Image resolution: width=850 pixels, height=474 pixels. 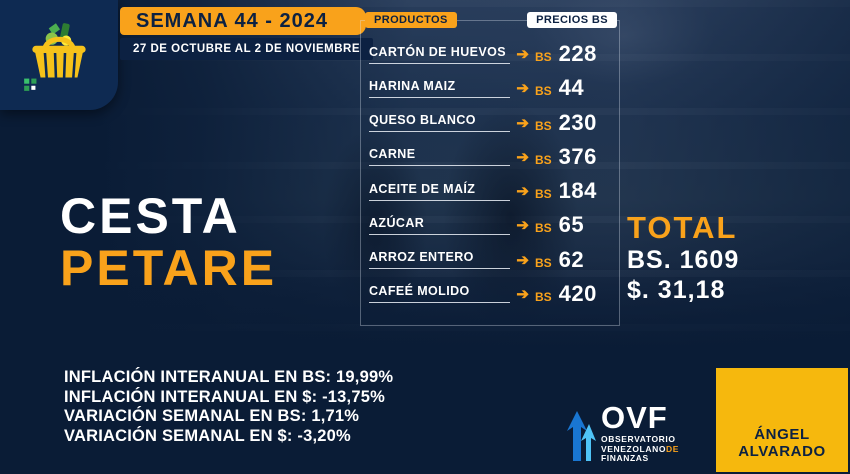 I want to click on product-name: ACEITE DE MAÍZ, so click(x=440, y=191).